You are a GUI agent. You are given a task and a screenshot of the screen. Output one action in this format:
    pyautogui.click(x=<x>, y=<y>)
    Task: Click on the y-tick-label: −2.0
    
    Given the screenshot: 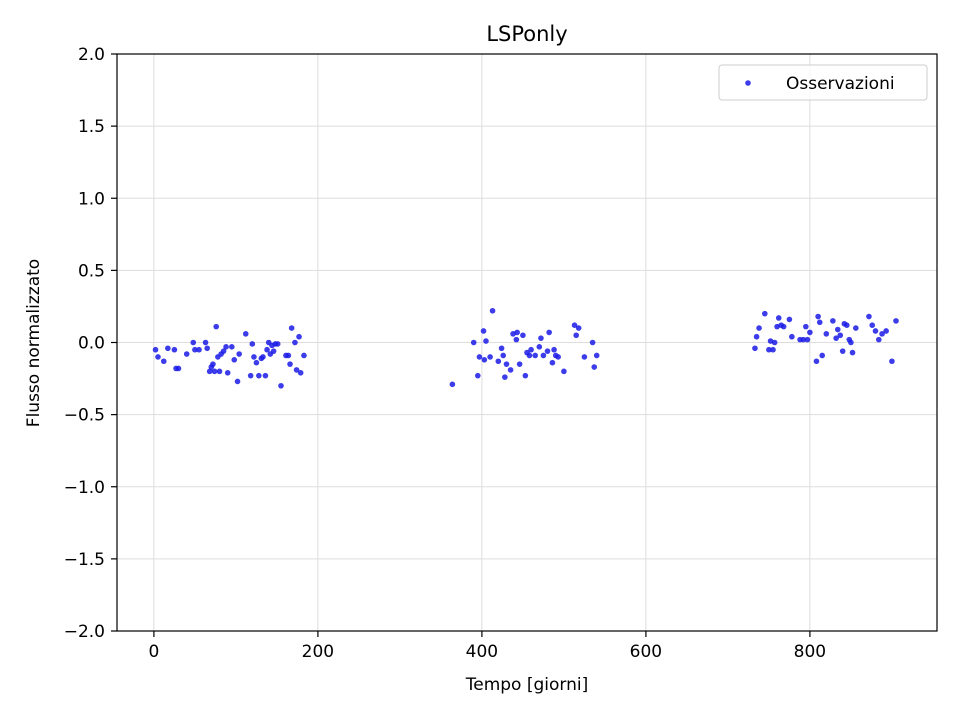 What is the action you would take?
    pyautogui.click(x=84, y=632)
    